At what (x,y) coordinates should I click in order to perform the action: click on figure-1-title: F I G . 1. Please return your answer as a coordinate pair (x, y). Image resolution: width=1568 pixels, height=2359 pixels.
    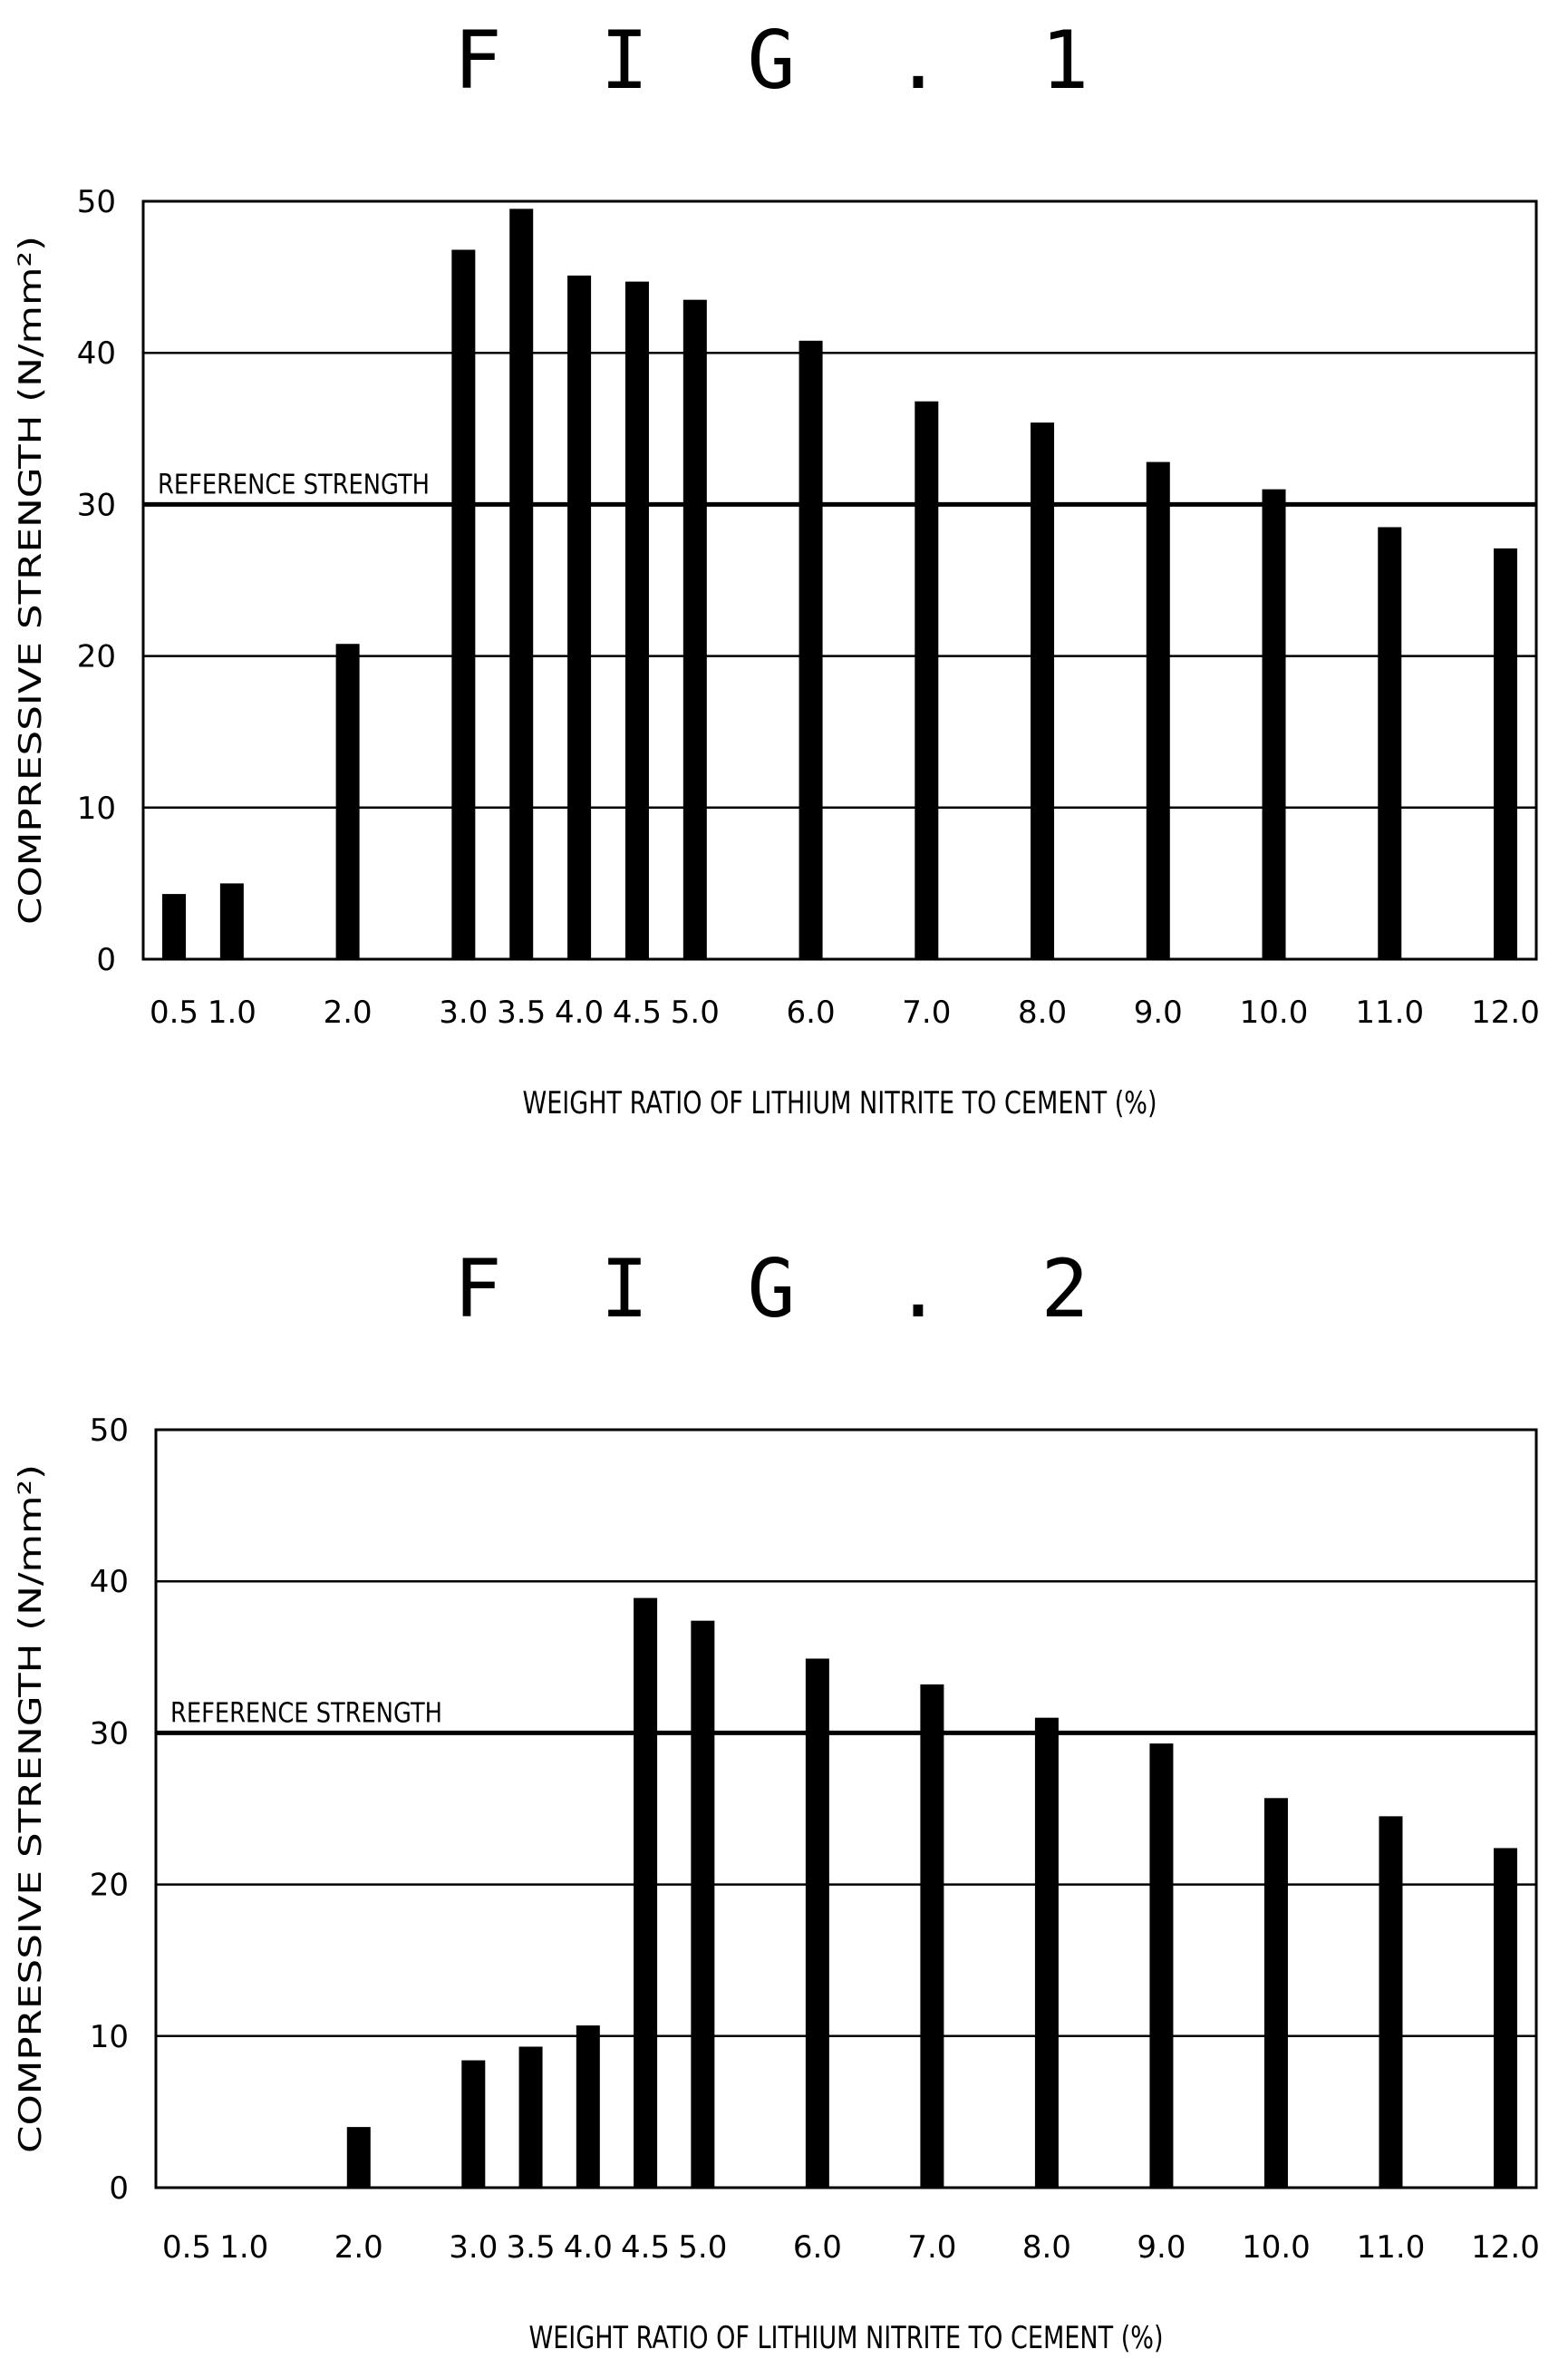
    Looking at the image, I should click on (784, 60).